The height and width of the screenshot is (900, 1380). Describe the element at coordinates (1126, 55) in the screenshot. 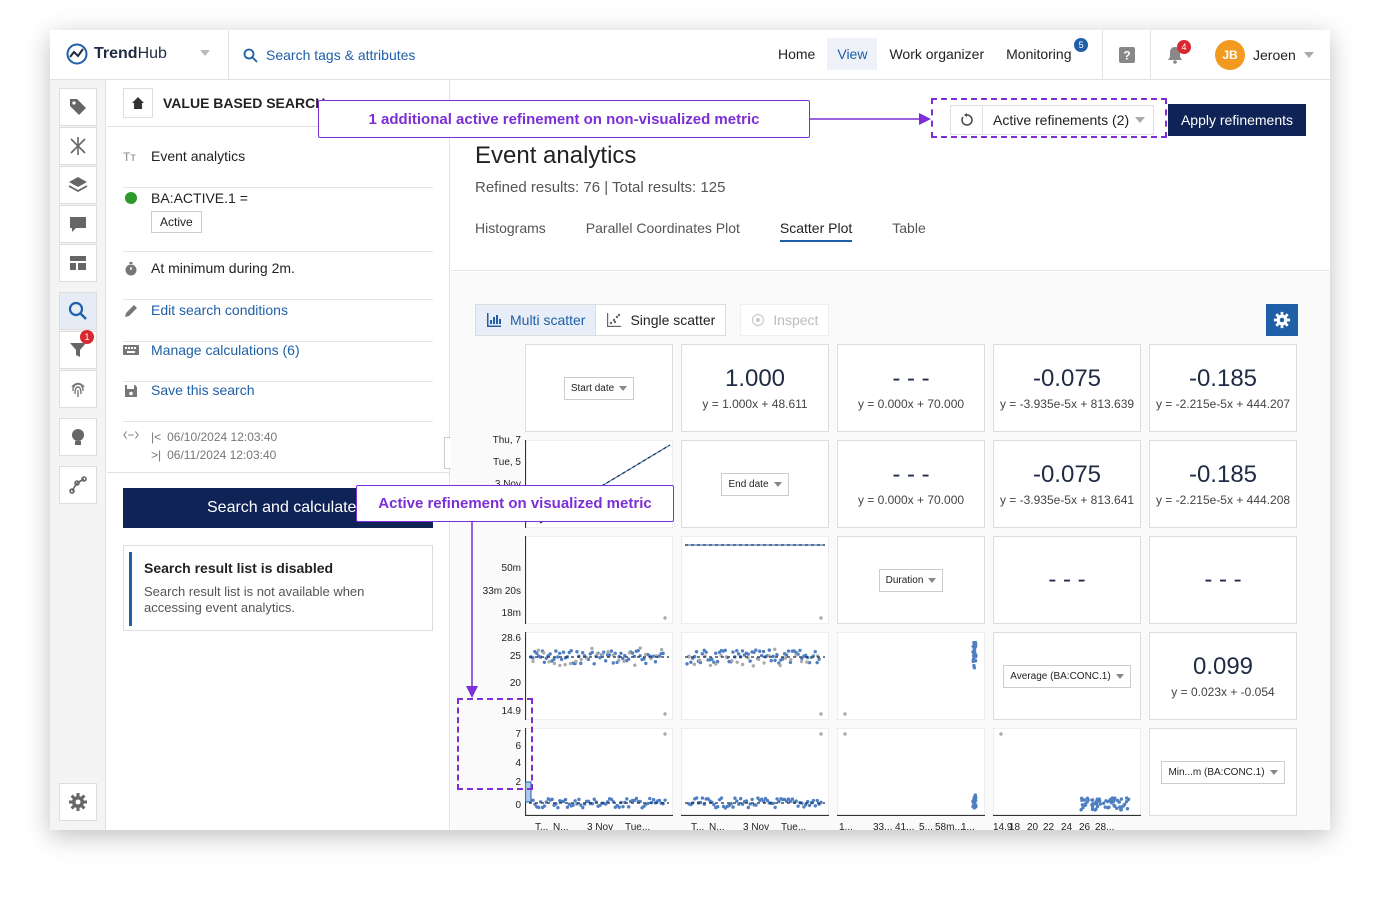

I see `help-button: ?` at that location.